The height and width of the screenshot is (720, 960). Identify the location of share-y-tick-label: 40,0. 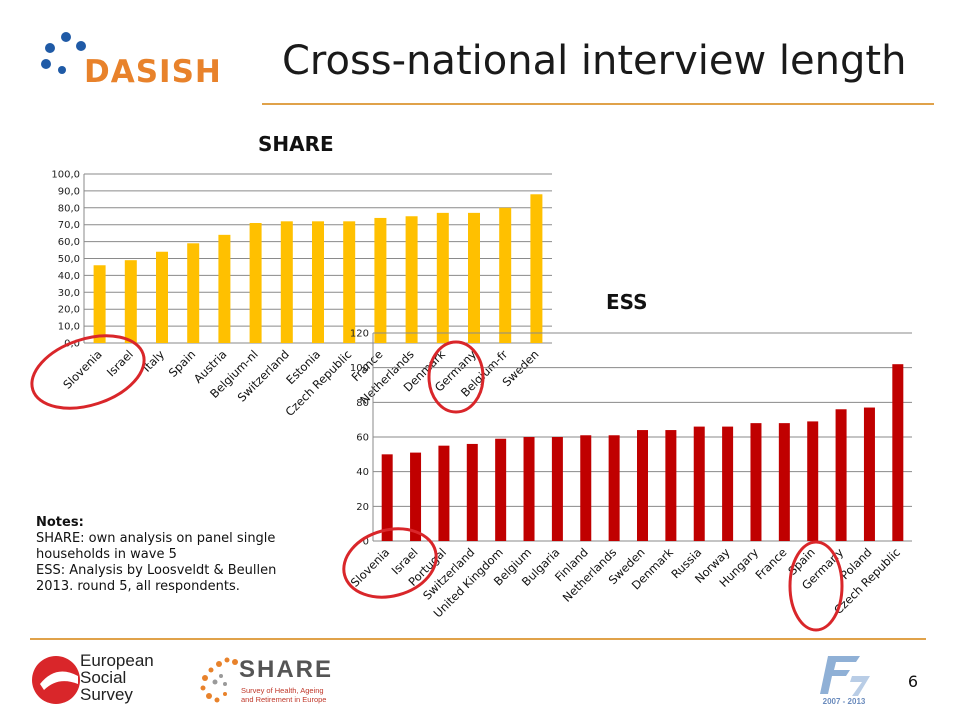
(69, 276).